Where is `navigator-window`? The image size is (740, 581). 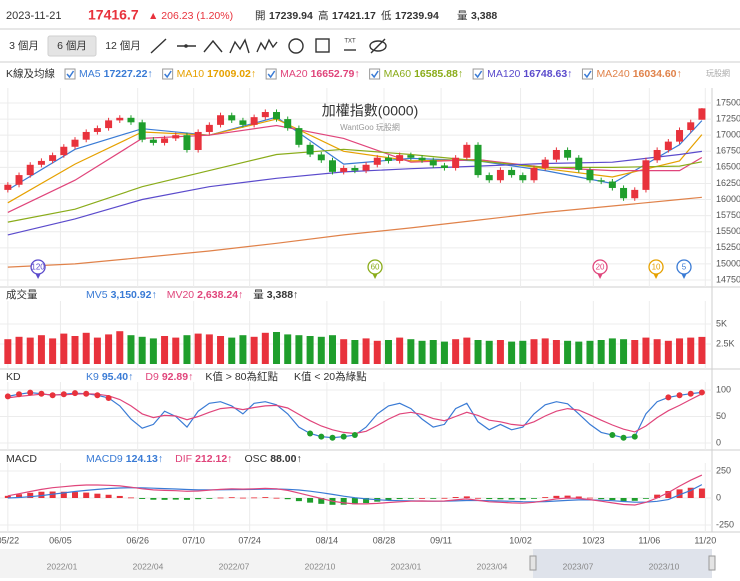
navigator-window is located at coordinates (622, 563).